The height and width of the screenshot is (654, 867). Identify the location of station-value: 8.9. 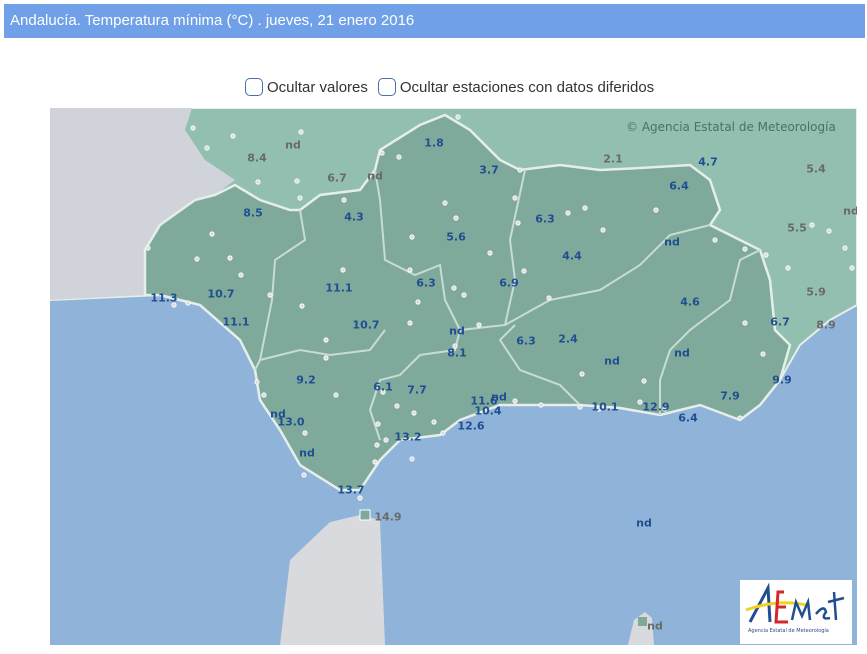
(826, 325).